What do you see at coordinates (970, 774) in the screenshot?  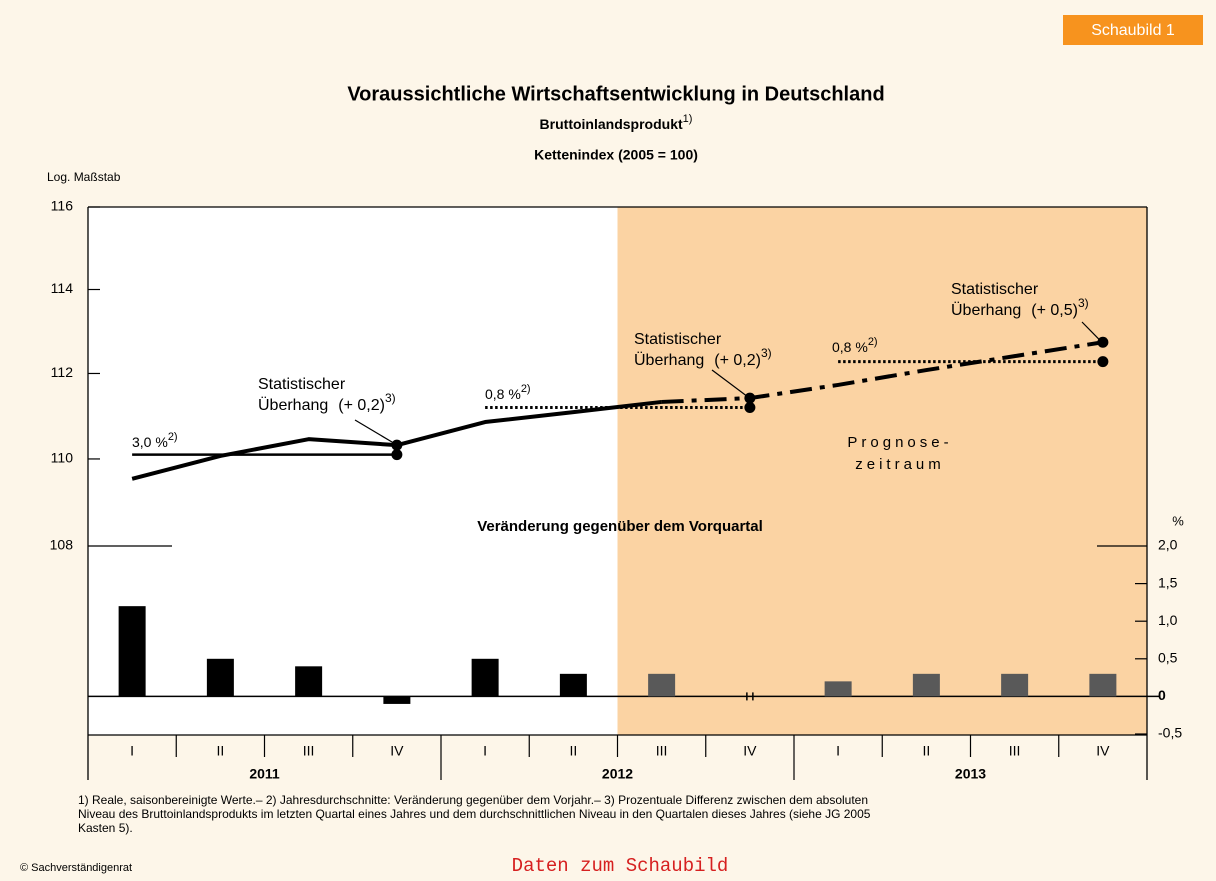 I see `x-group-label: 2013` at bounding box center [970, 774].